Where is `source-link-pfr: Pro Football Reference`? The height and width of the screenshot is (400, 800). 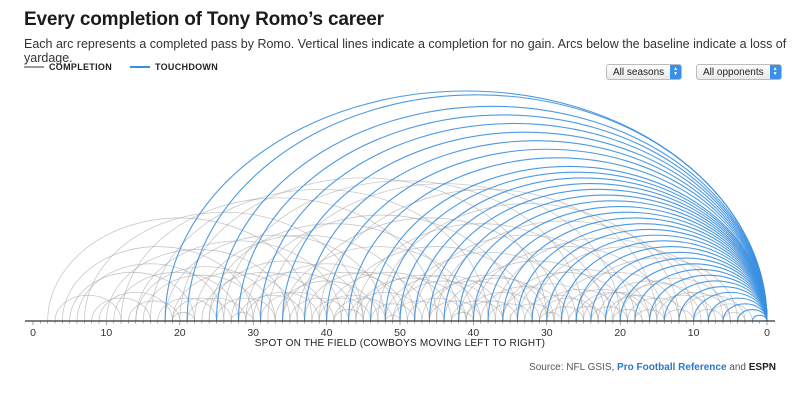 source-link-pfr: Pro Football Reference is located at coordinates (672, 367).